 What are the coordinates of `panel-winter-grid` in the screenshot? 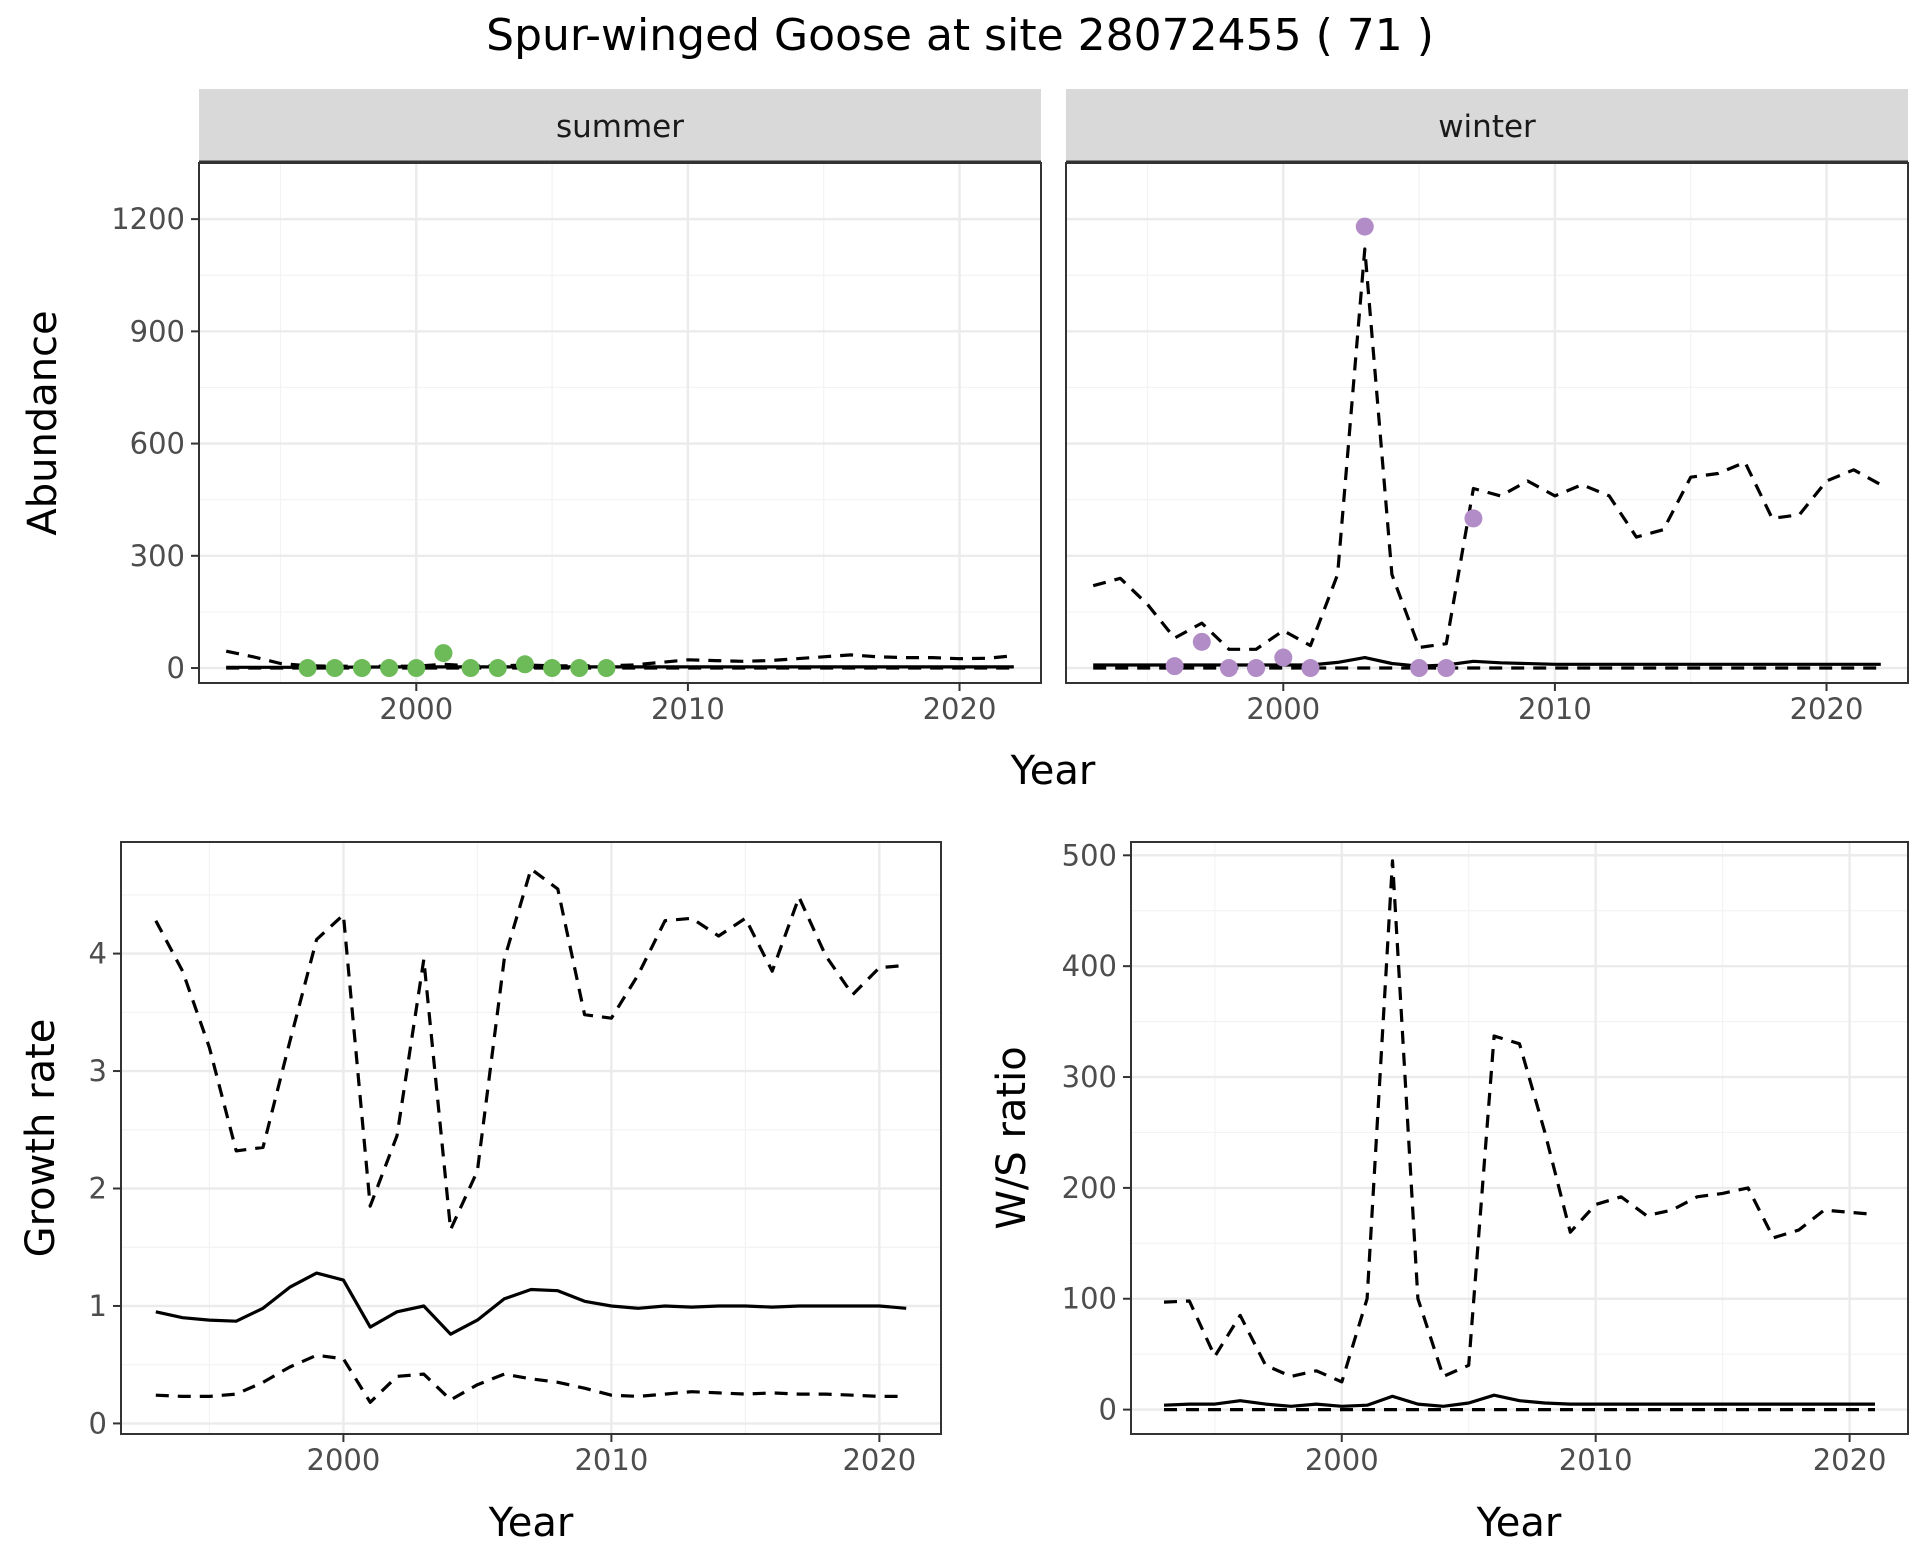 It's located at (1487, 423).